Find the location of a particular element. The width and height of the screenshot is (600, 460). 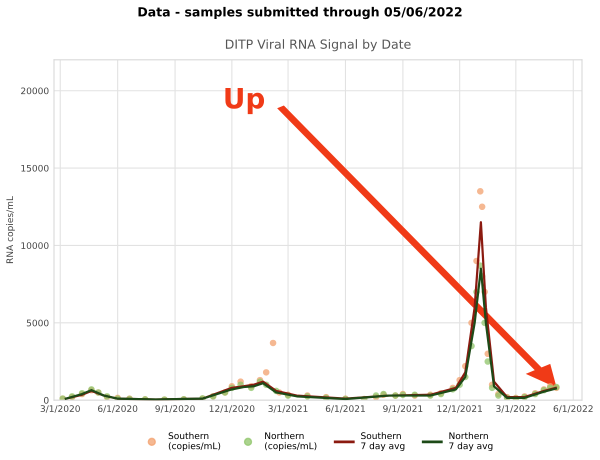

x-tick-label: 6/1/2021 is located at coordinates (345, 409).